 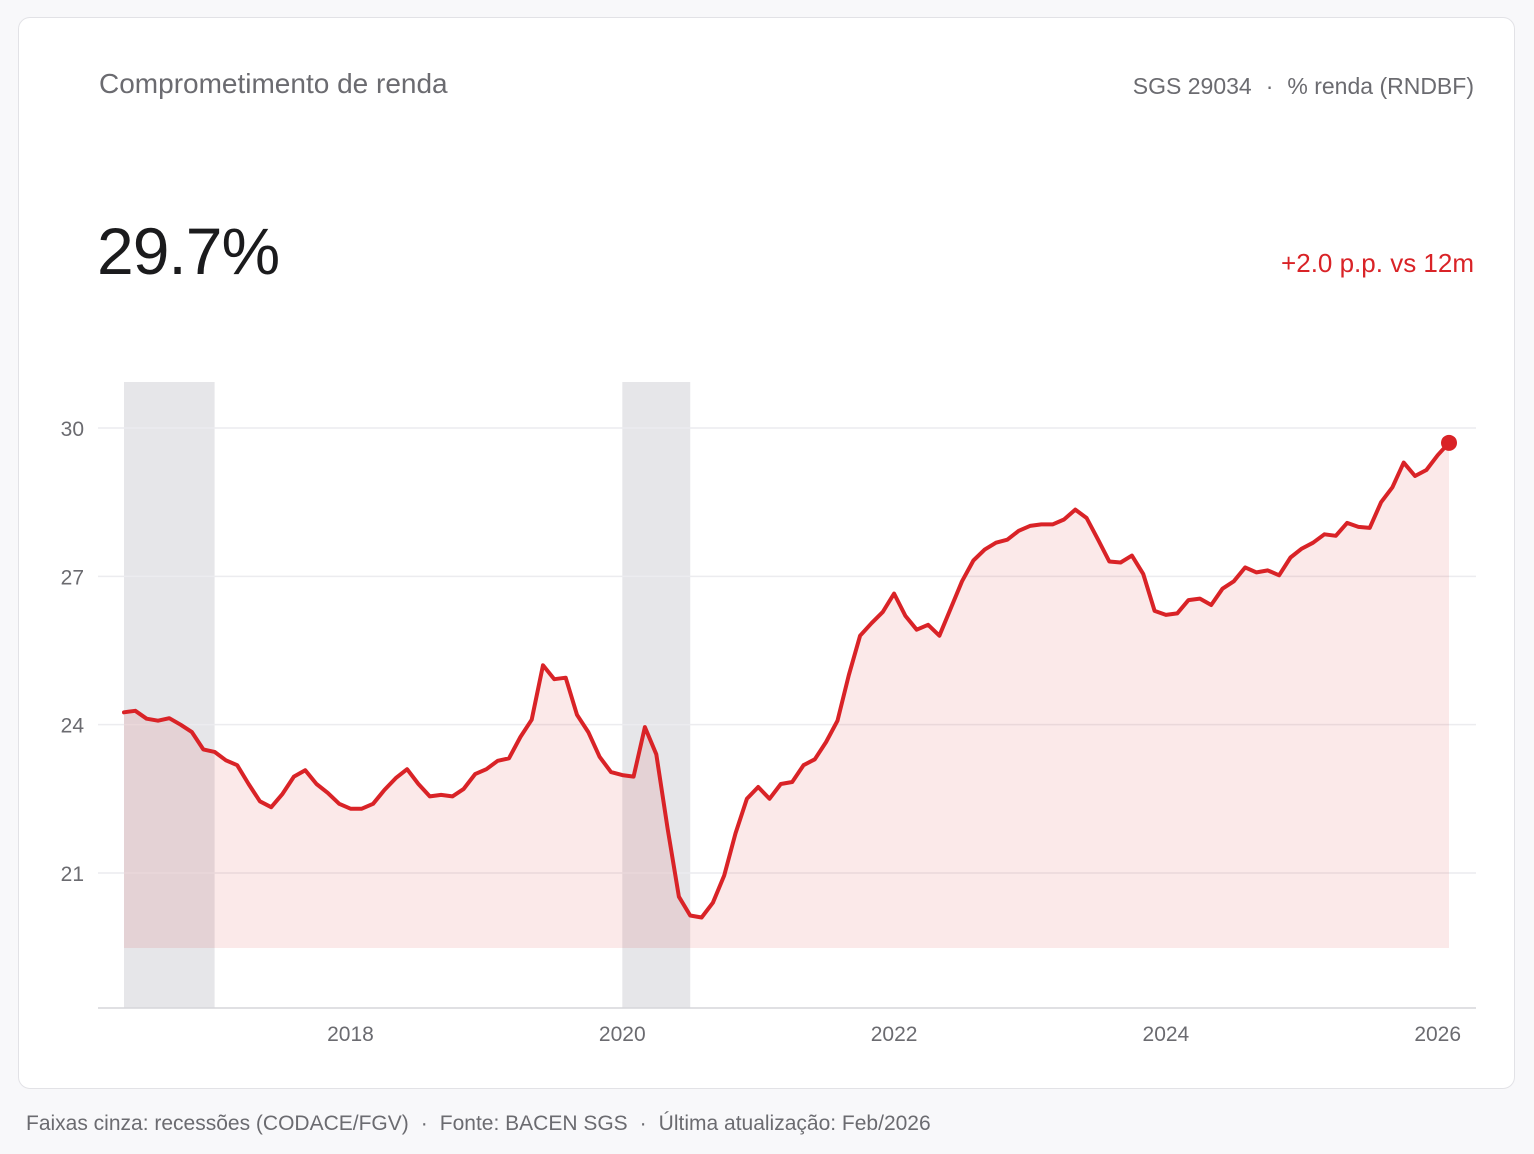 What do you see at coordinates (533, 1123) in the screenshot?
I see `source-note: Fonte: BACEN SGS` at bounding box center [533, 1123].